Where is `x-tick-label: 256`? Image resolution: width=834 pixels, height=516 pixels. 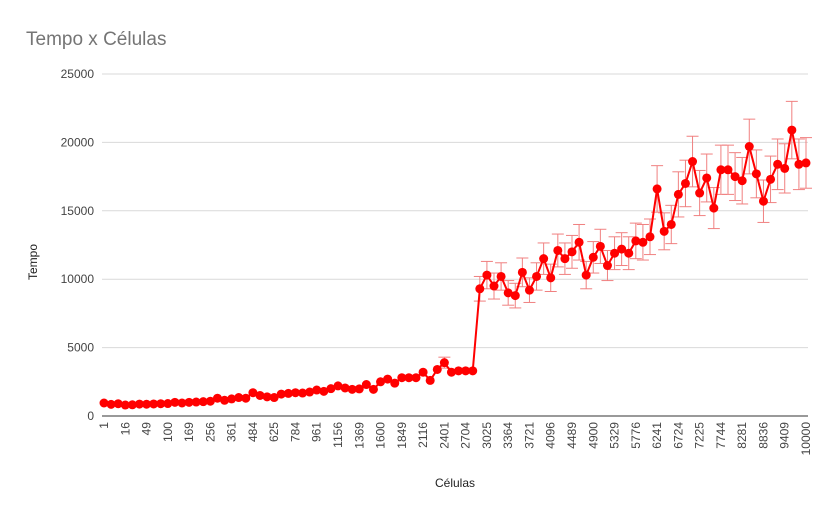 x-tick-label: 256 is located at coordinates (210, 432).